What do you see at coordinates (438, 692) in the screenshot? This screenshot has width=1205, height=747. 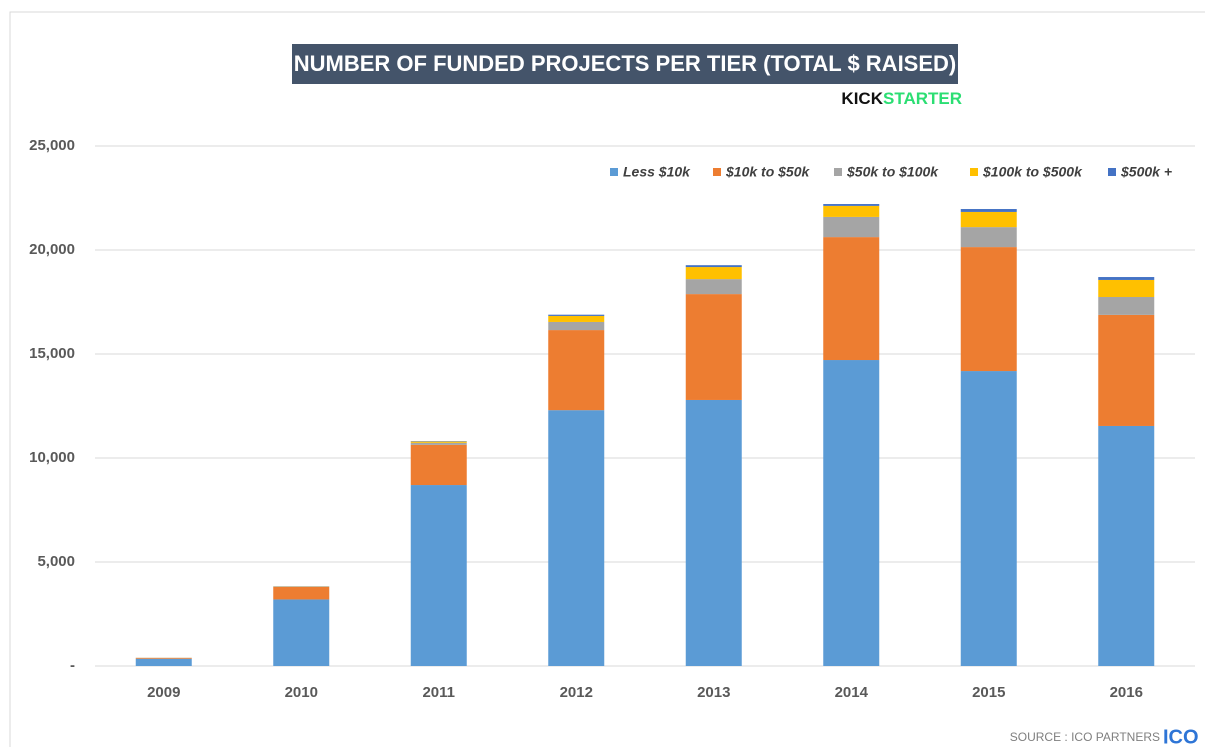 I see `x-tick-label: 2011` at bounding box center [438, 692].